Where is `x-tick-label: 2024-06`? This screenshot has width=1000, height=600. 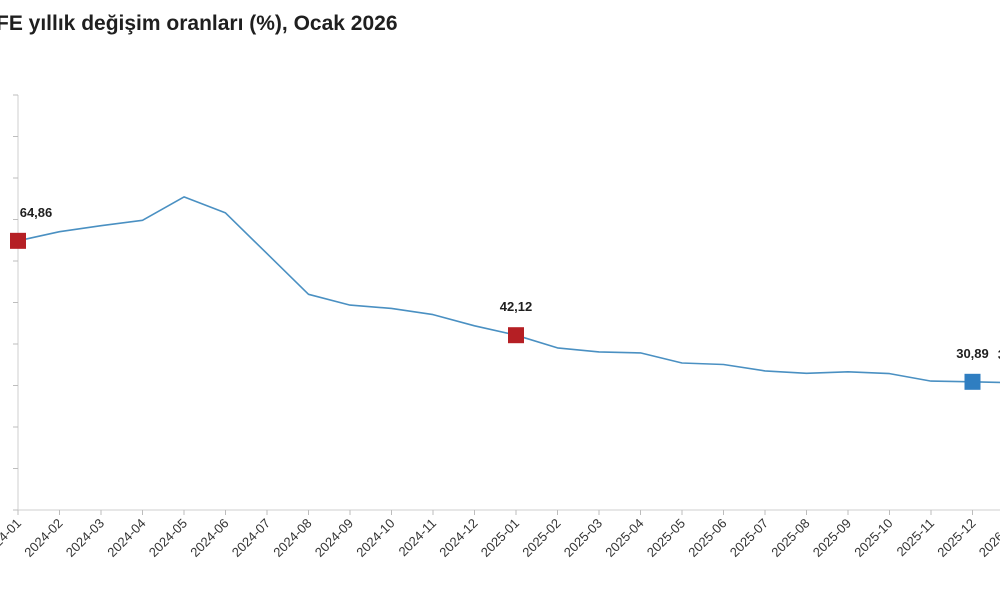 x-tick-label: 2024-06 is located at coordinates (209, 538).